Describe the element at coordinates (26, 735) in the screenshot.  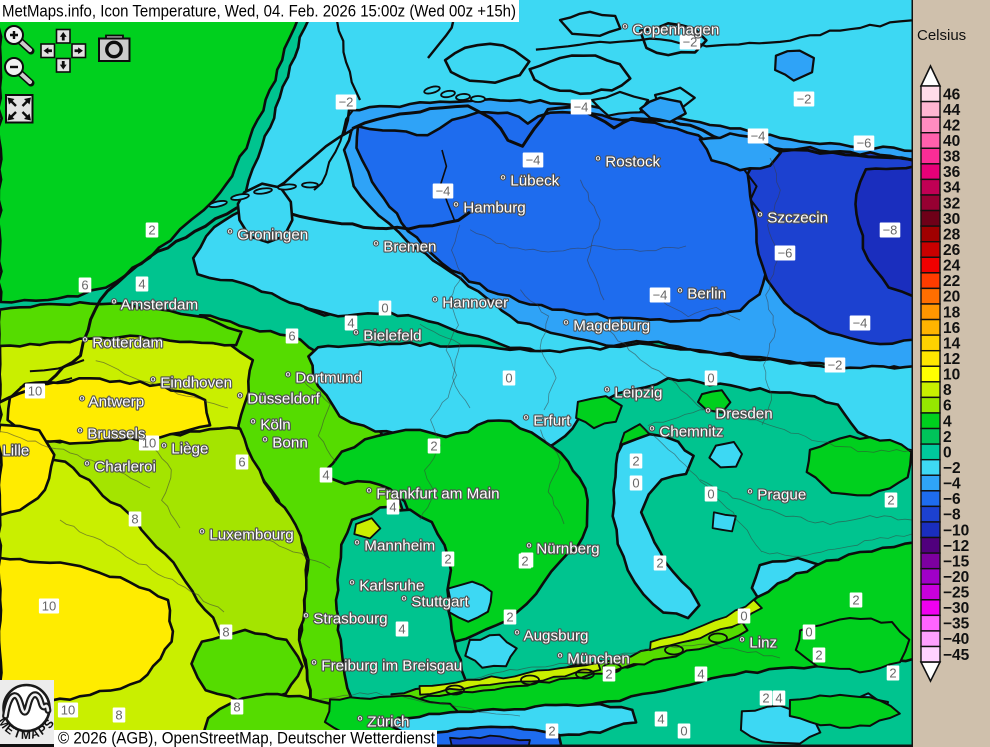
I see `svg-text: M` at that location.